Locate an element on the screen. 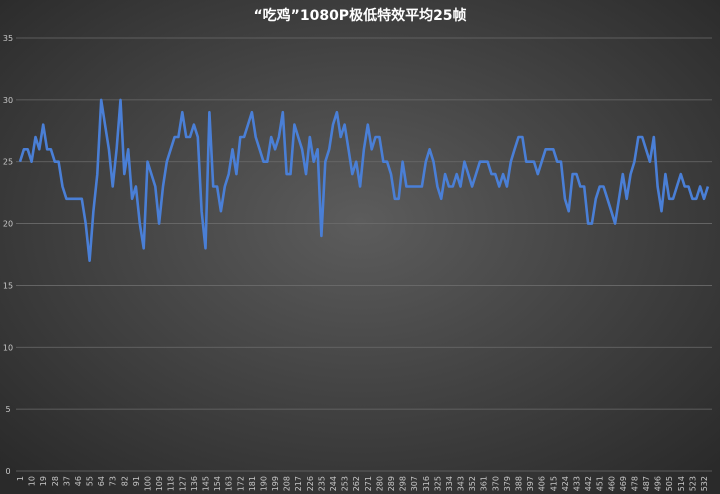  x-tick-label: 460 is located at coordinates (611, 483).